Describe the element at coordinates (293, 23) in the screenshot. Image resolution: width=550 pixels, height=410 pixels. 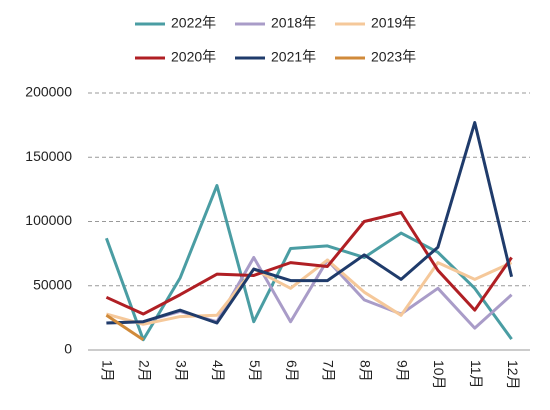
I see `legend-label: 2018年` at that location.